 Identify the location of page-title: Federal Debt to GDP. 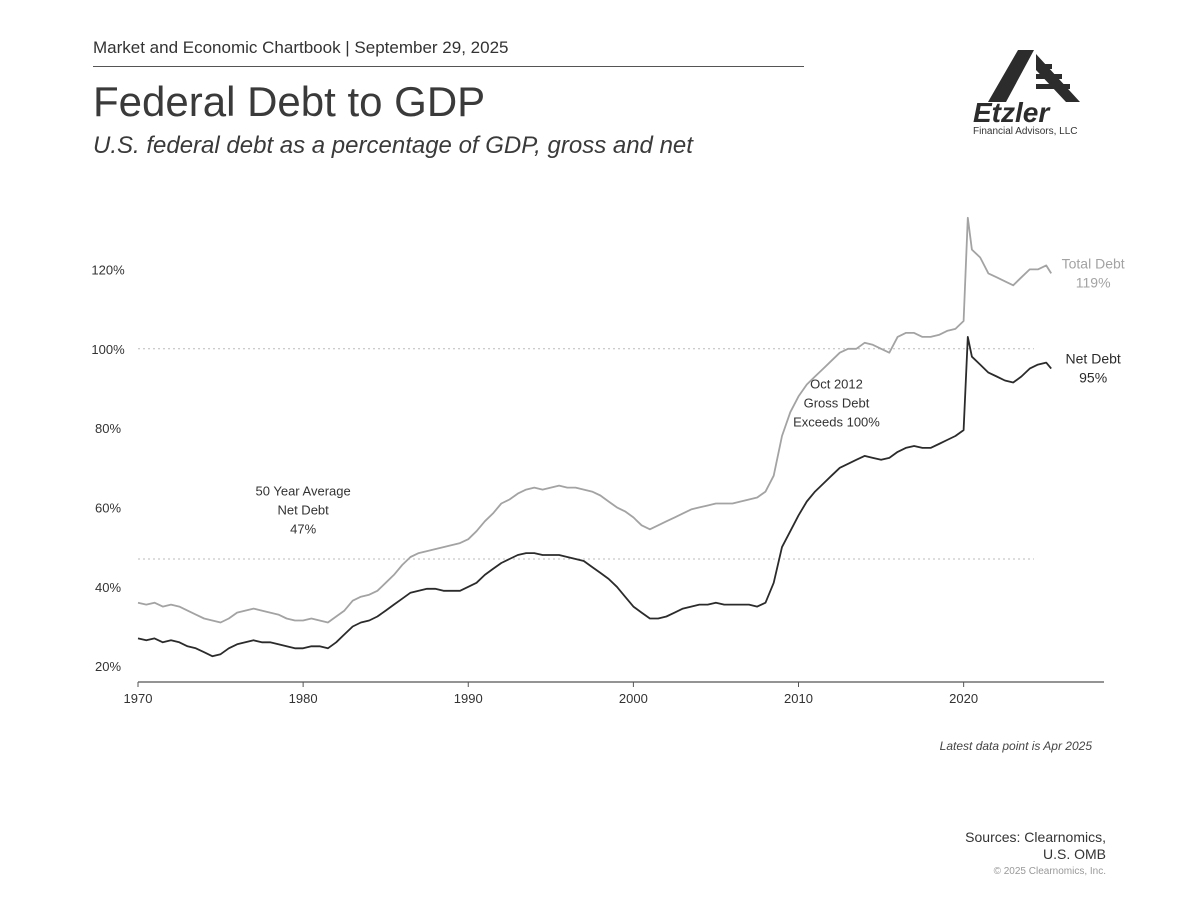
(289, 101).